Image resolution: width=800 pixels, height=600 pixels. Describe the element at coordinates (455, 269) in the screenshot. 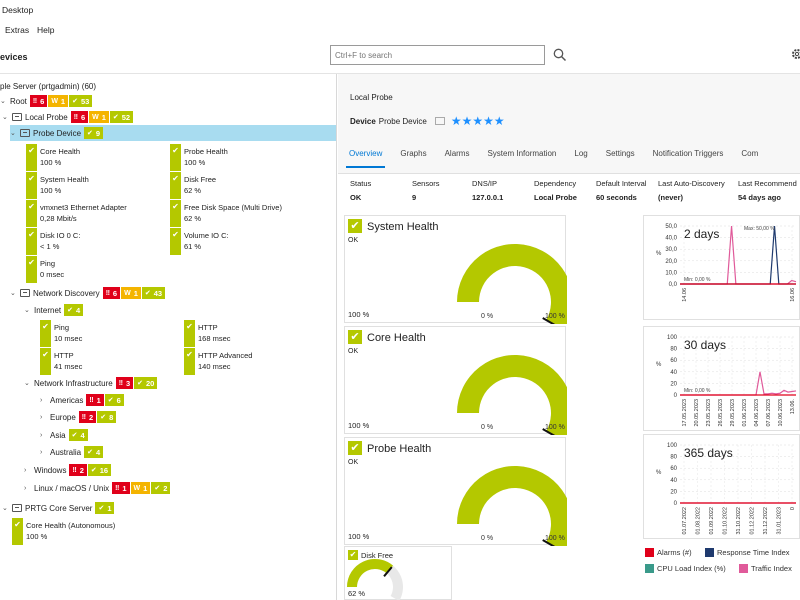

I see `gauge-card-system-health: 0 % 100 % ✔ System Health OK 100 %` at that location.